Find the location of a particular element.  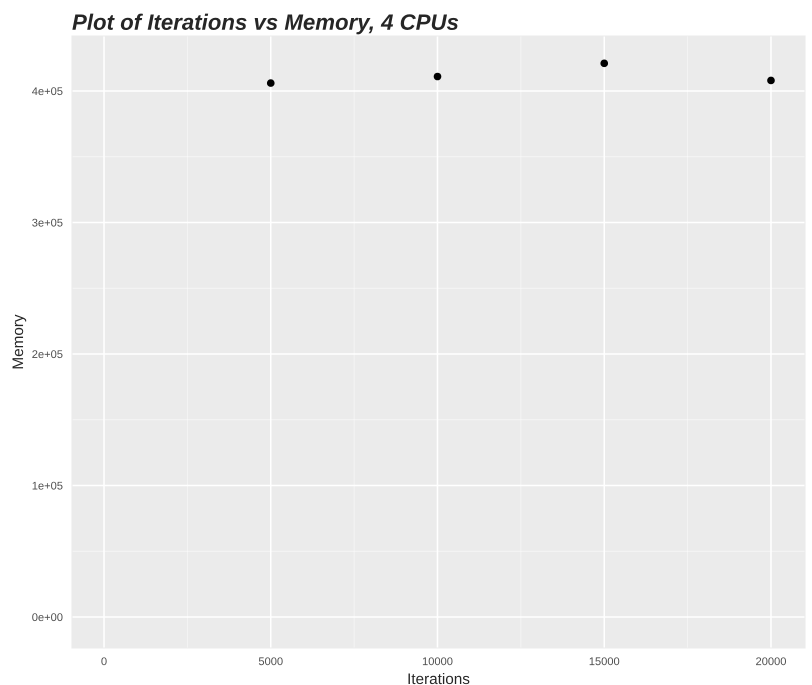

x-tick-label: 5000 is located at coordinates (270, 661).